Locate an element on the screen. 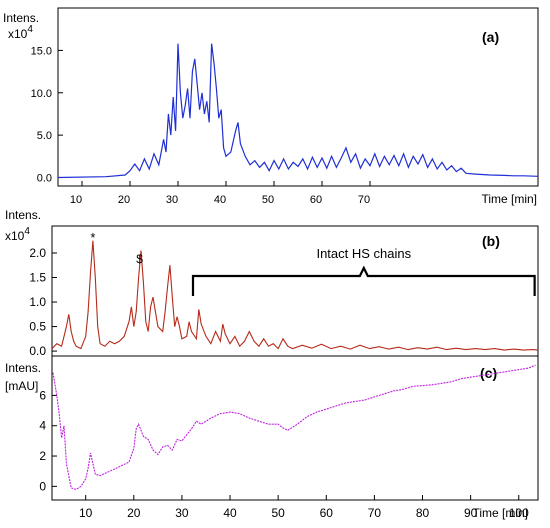 This screenshot has width=550, height=528. panel-c-ytick-label: 2 is located at coordinates (42, 456).